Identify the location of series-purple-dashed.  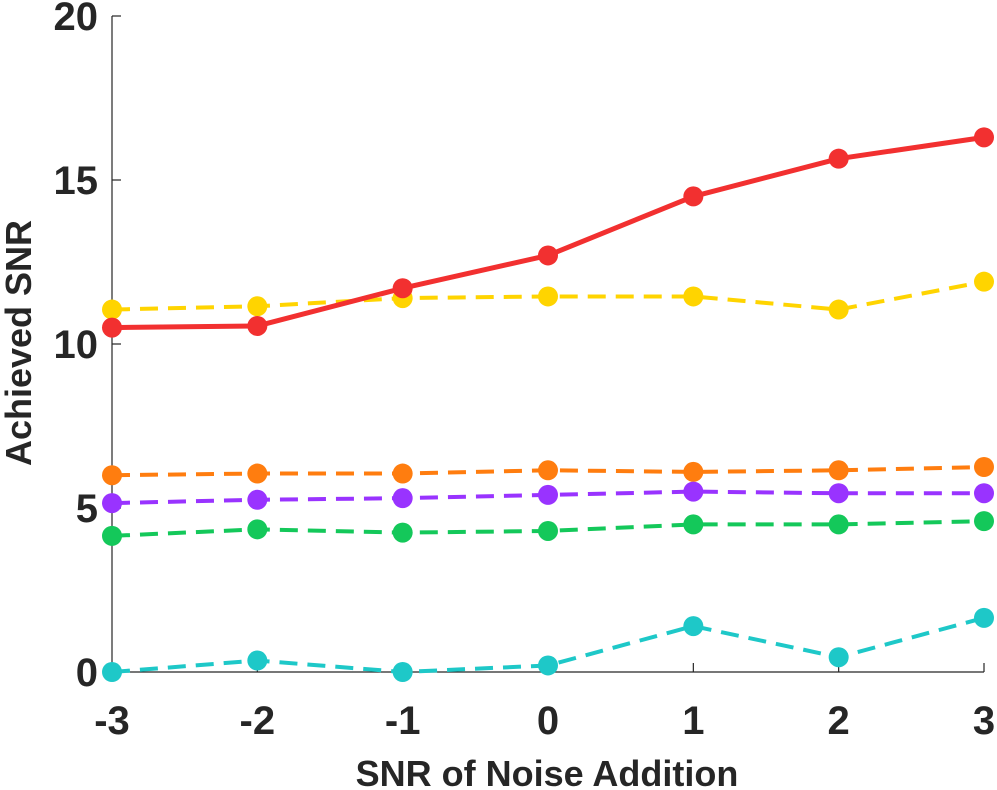
(548, 497).